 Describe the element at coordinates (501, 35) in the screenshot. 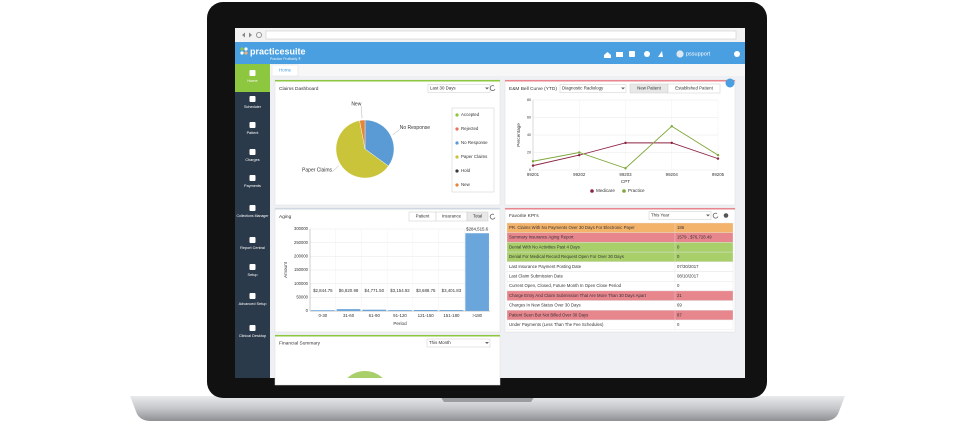

I see `url-field` at that location.